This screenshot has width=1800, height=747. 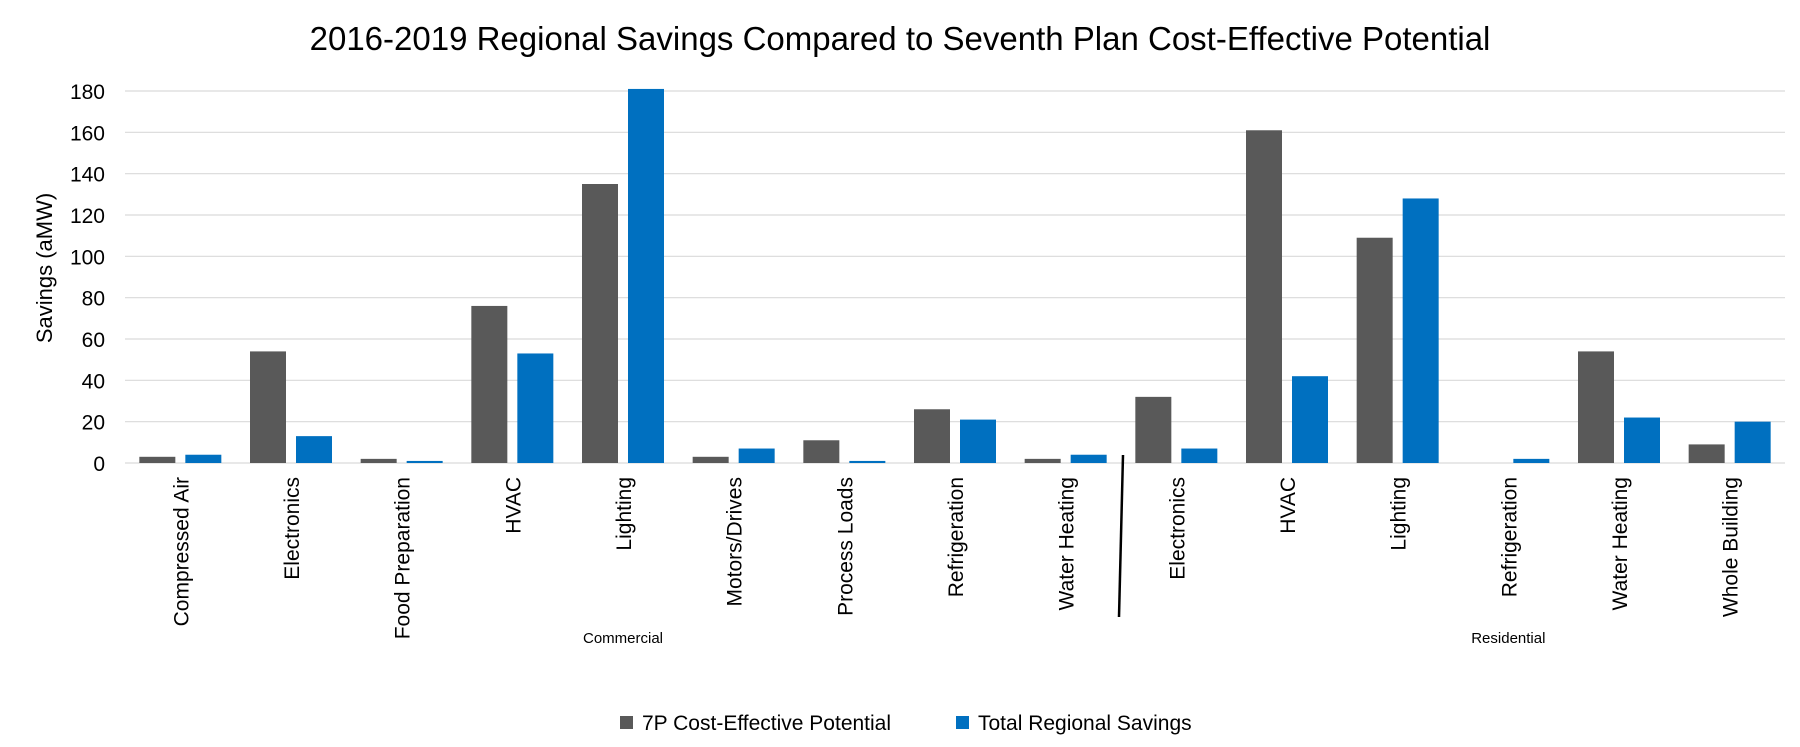 I want to click on x-tick-label: Motors/Drives, so click(x=735, y=542).